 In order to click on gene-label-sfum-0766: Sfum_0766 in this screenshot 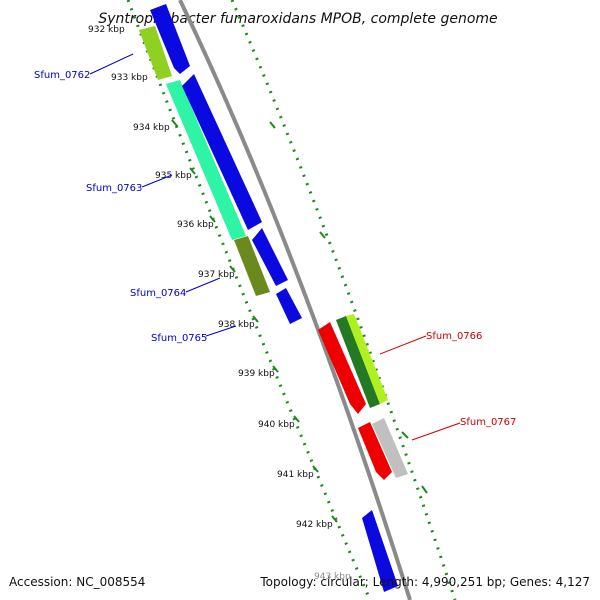, I will do `click(454, 336)`.